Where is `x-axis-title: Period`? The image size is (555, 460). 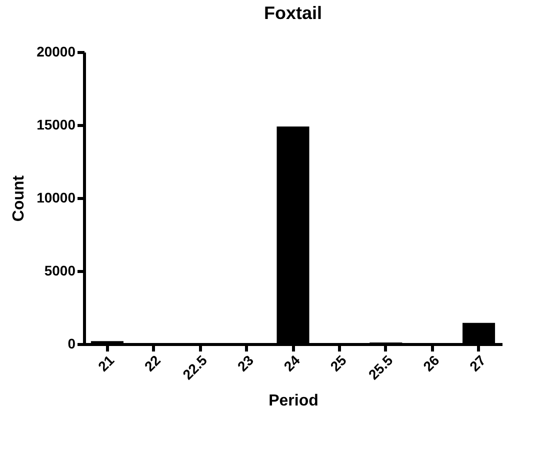
x-axis-title: Period is located at coordinates (293, 401).